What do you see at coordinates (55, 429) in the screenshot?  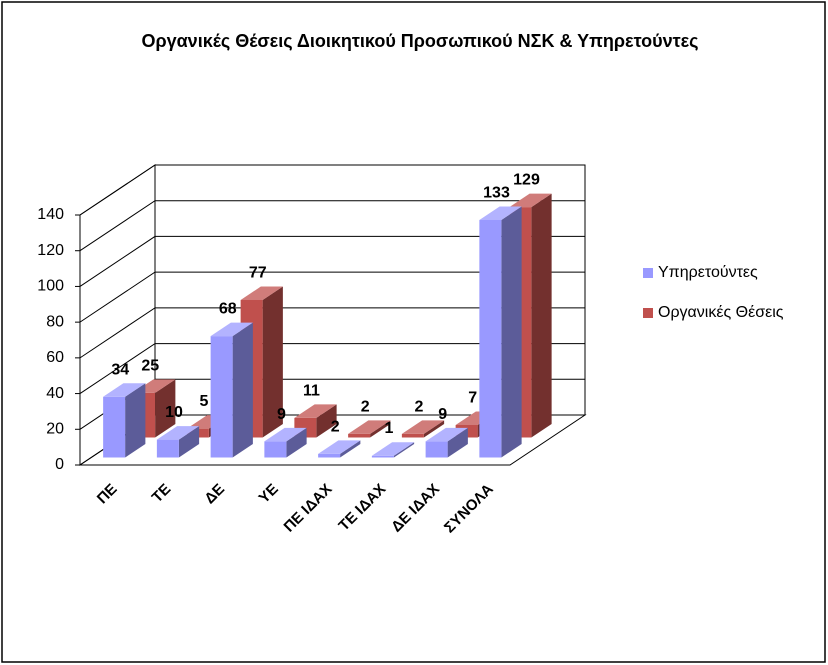 I see `y-tick-label: 20` at bounding box center [55, 429].